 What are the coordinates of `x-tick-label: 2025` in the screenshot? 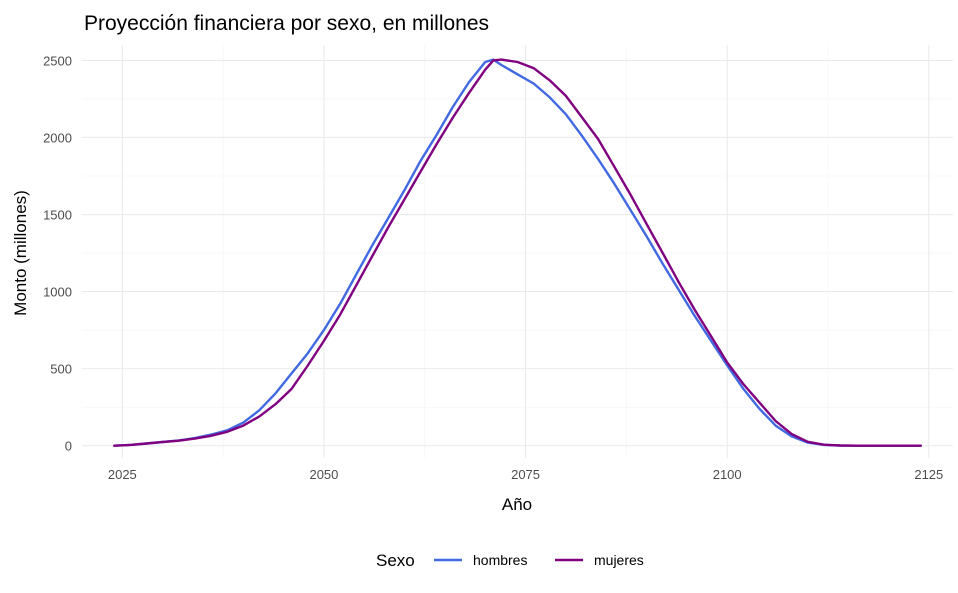 It's located at (122, 474).